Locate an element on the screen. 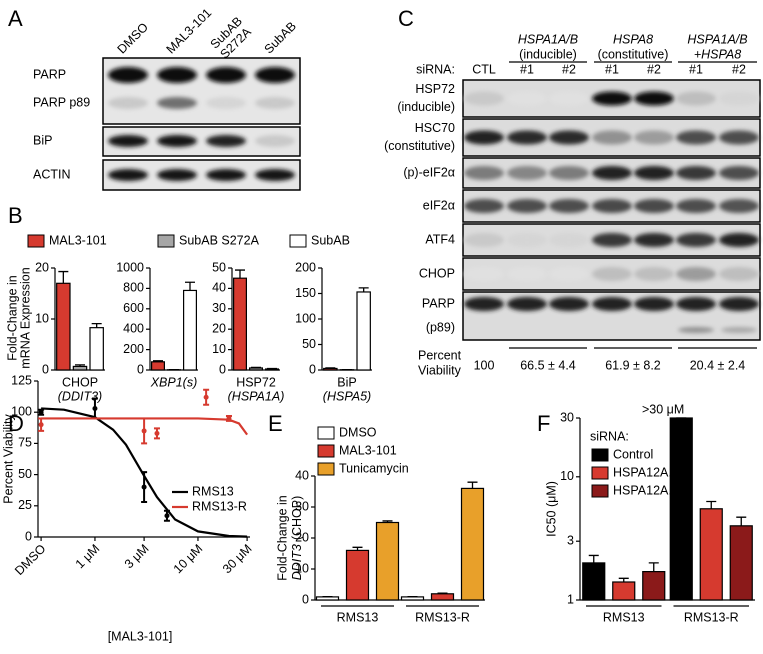  row-label: ACTIN is located at coordinates (52, 174).